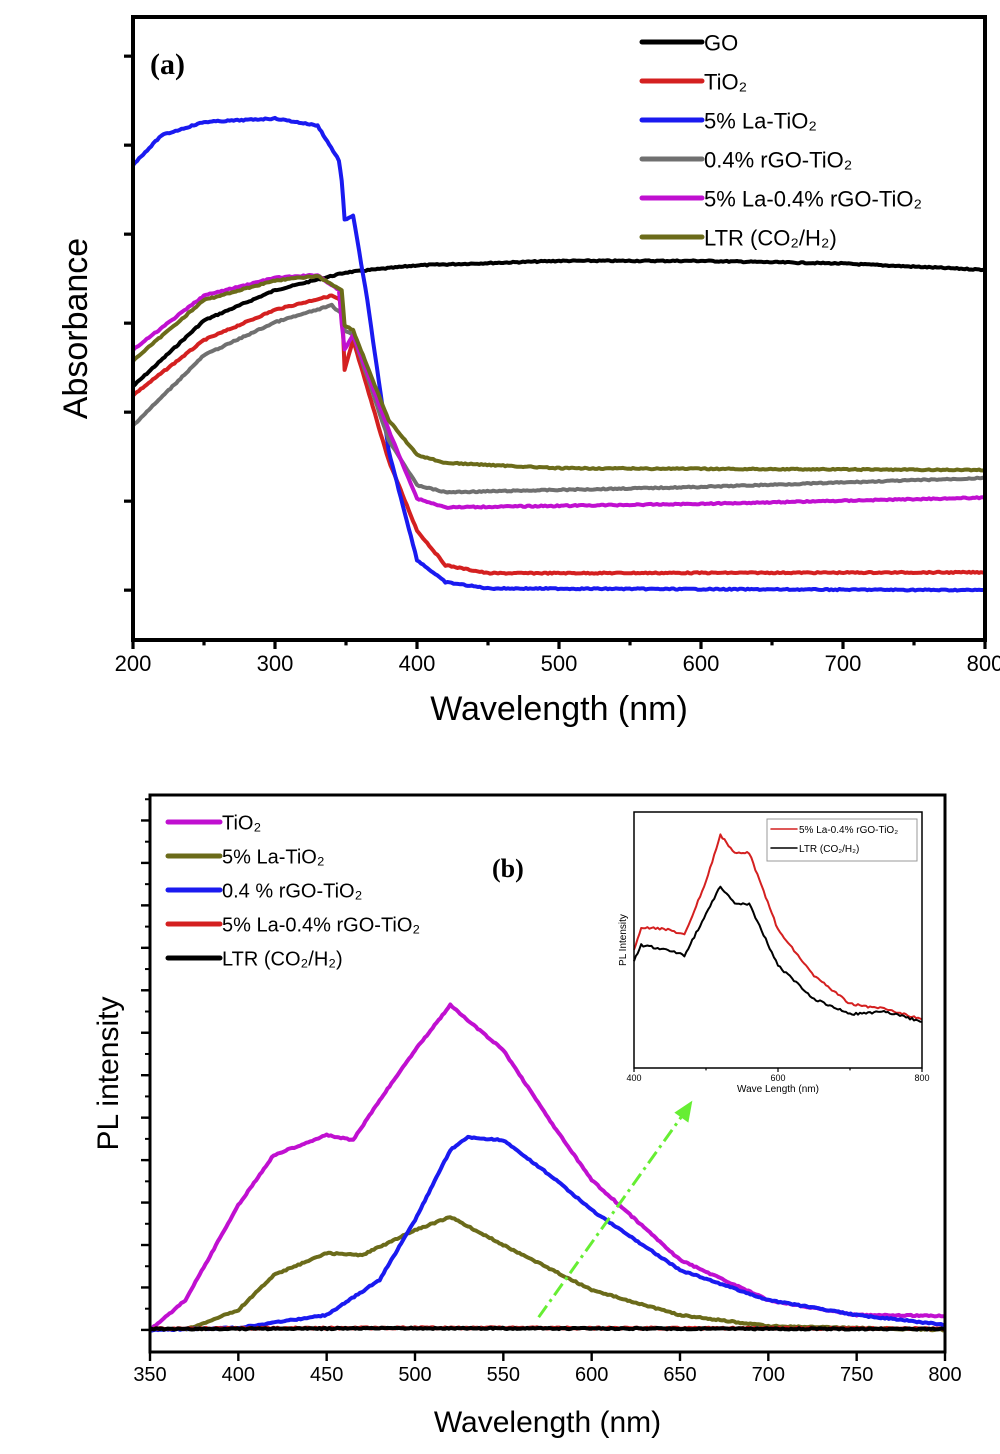  I want to click on inset-legend-box, so click(842, 840).